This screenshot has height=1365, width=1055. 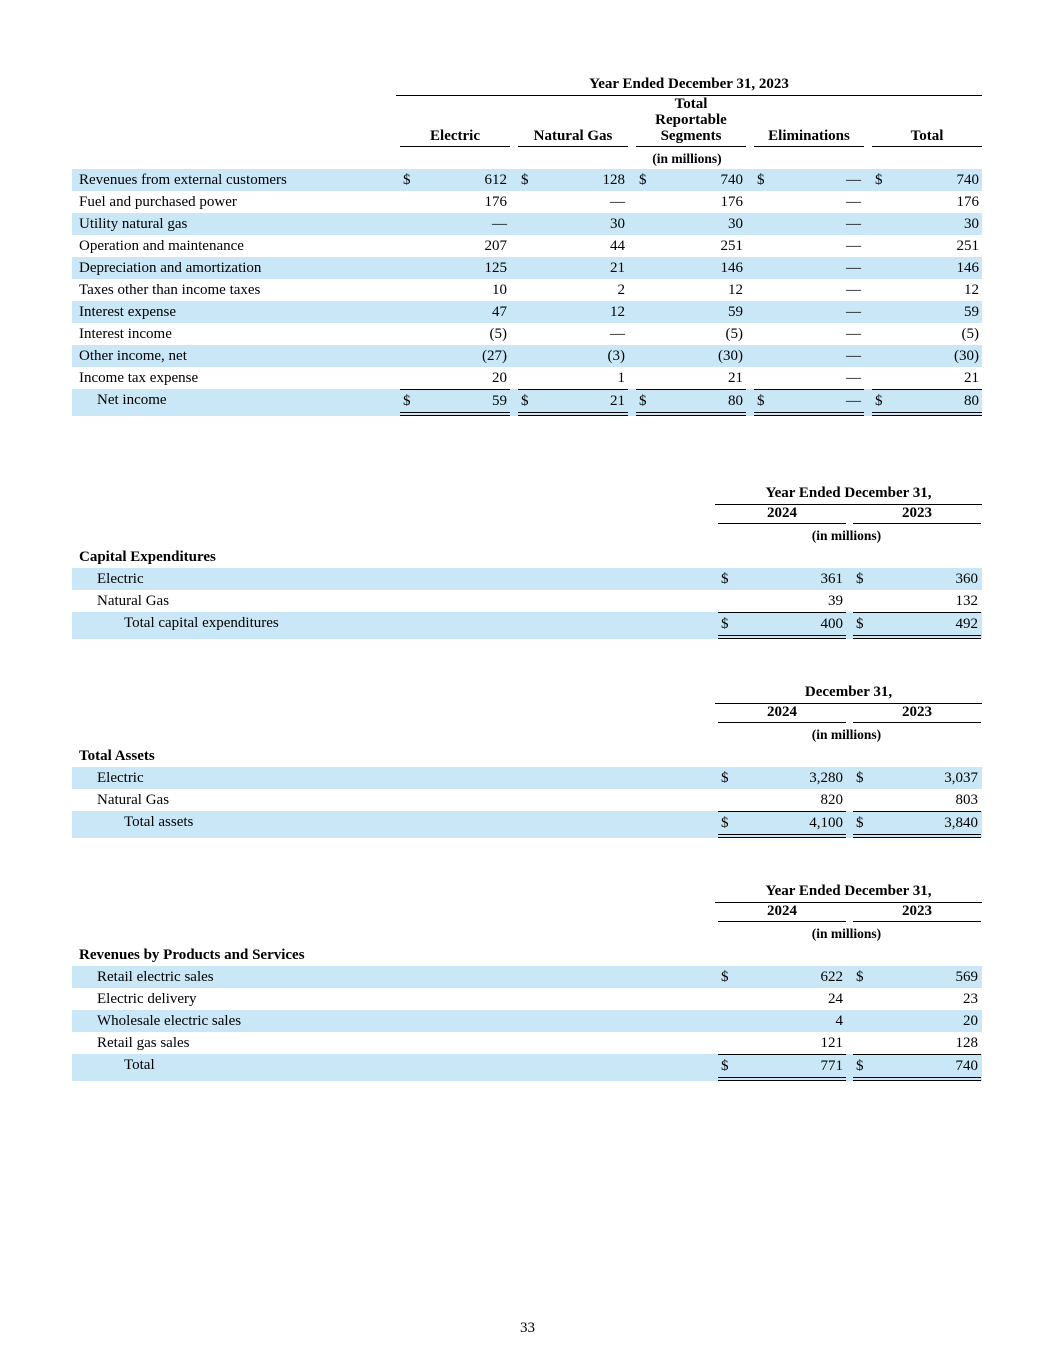 I want to click on table-row: Interest income (5) — (5) — (5), so click(x=527, y=334).